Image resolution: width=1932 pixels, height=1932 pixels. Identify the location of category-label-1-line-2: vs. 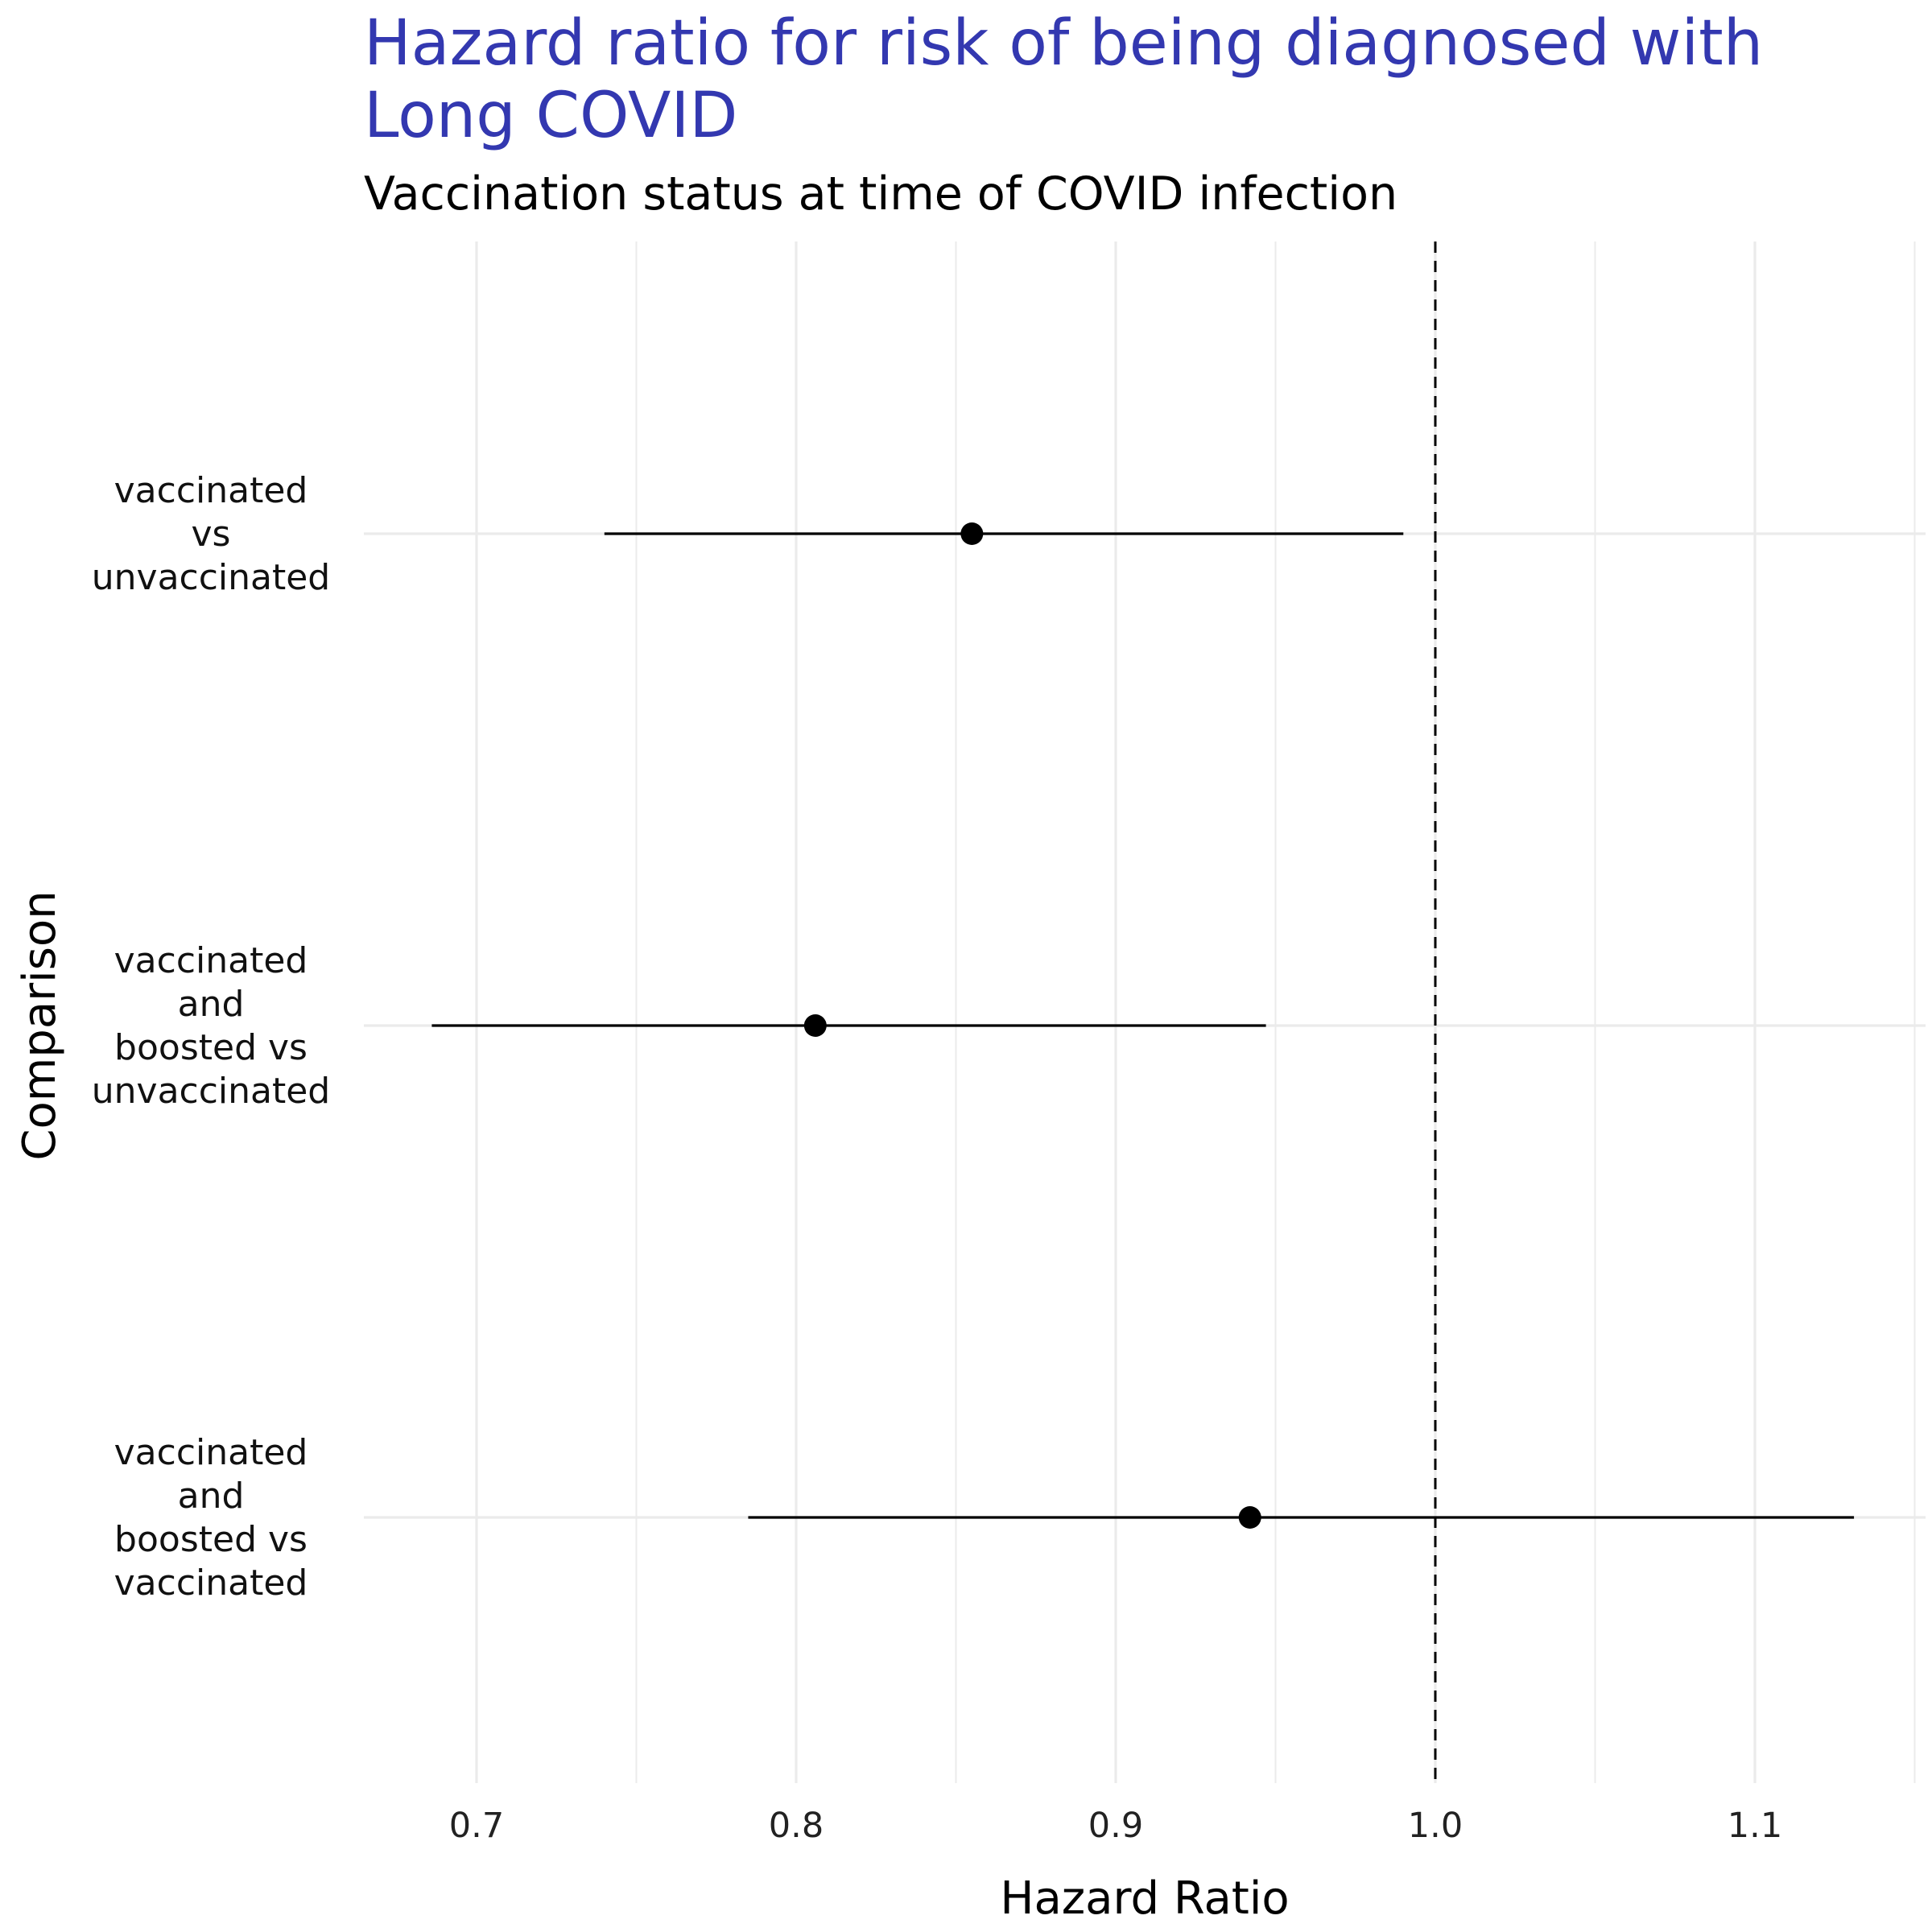
(211, 534).